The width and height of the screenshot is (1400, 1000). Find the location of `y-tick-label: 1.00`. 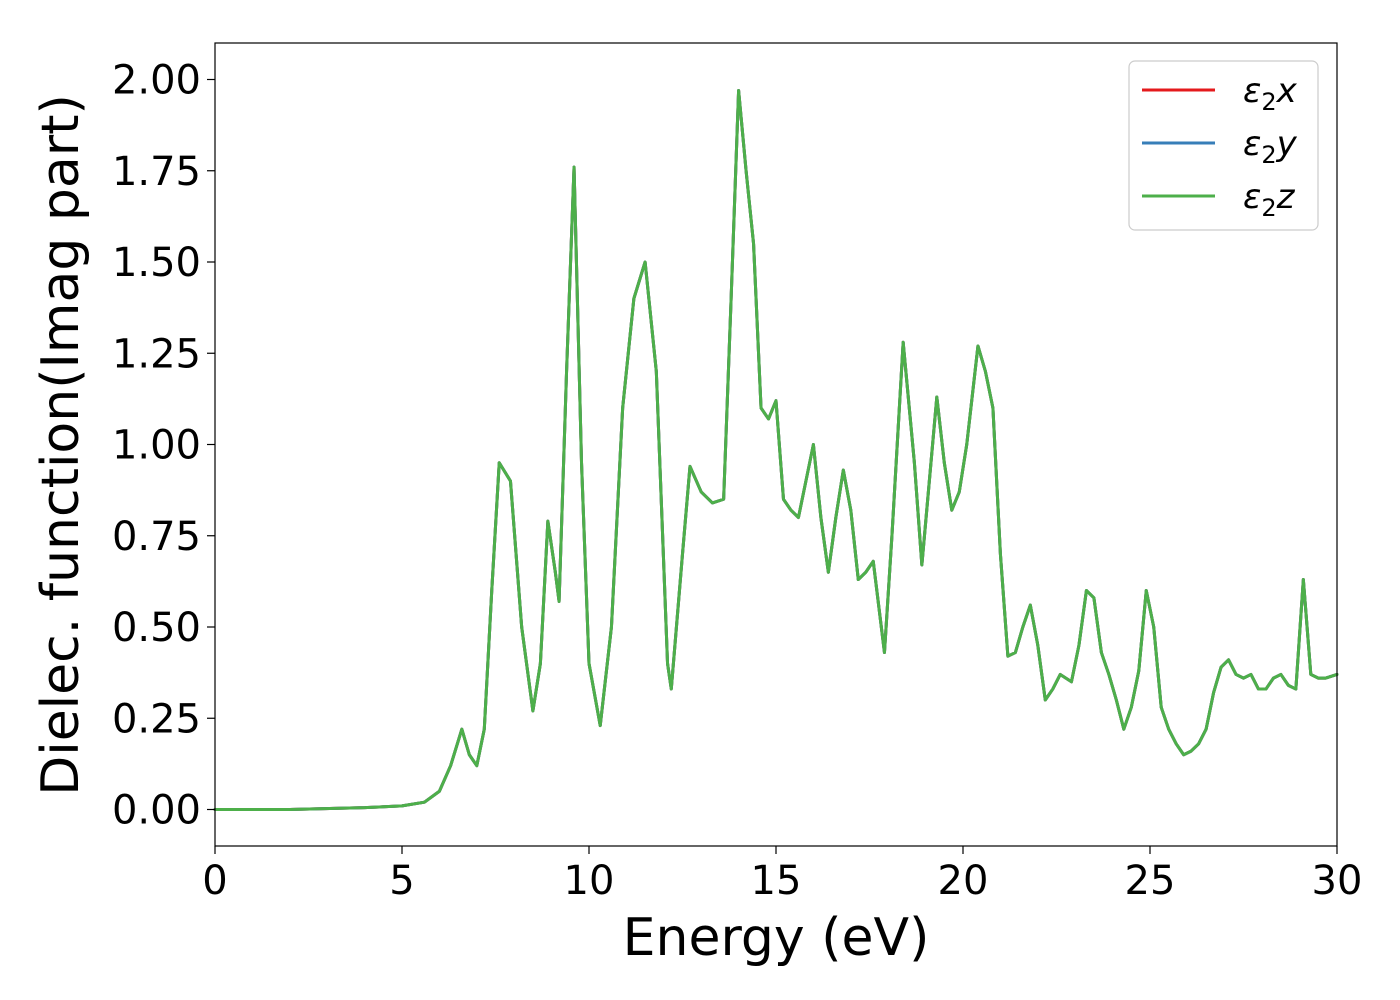

y-tick-label: 1.00 is located at coordinates (156, 446).